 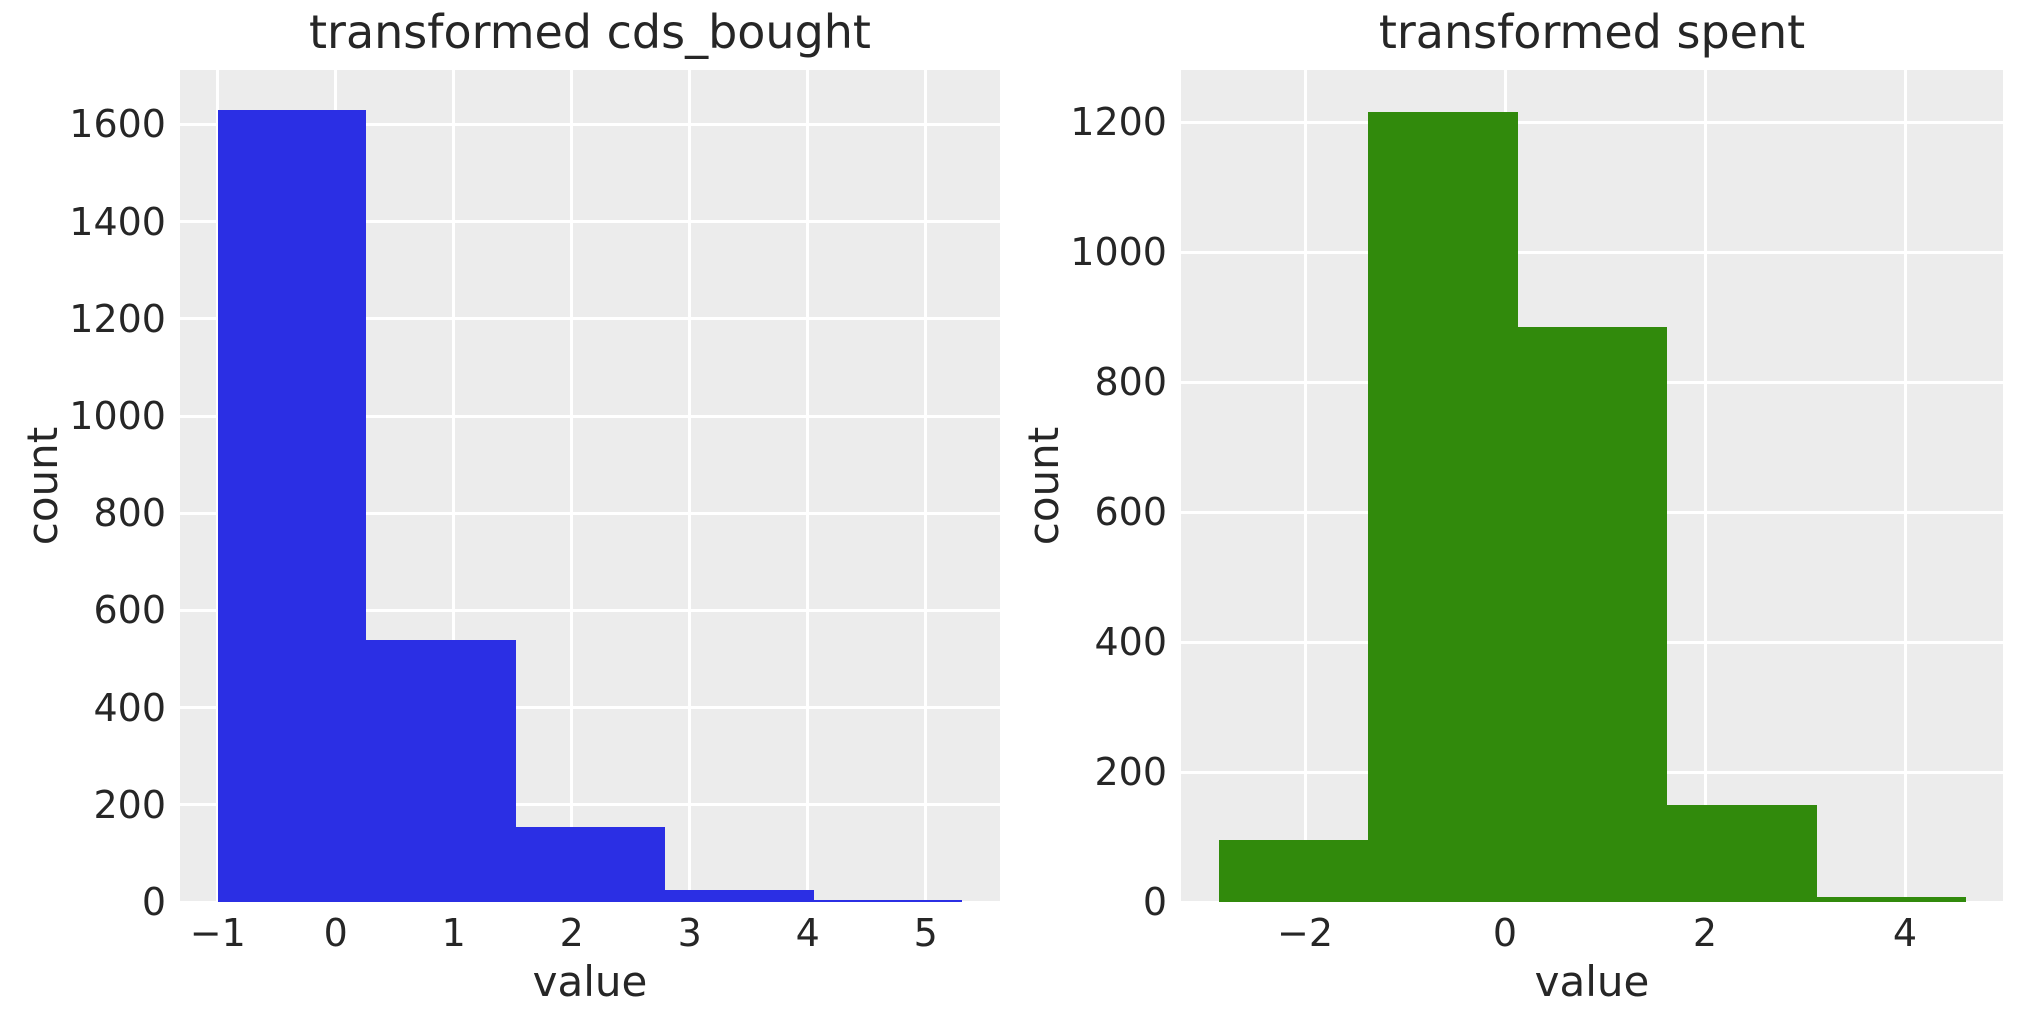 What do you see at coordinates (1305, 933) in the screenshot?
I see `x-tick-label: −2` at bounding box center [1305, 933].